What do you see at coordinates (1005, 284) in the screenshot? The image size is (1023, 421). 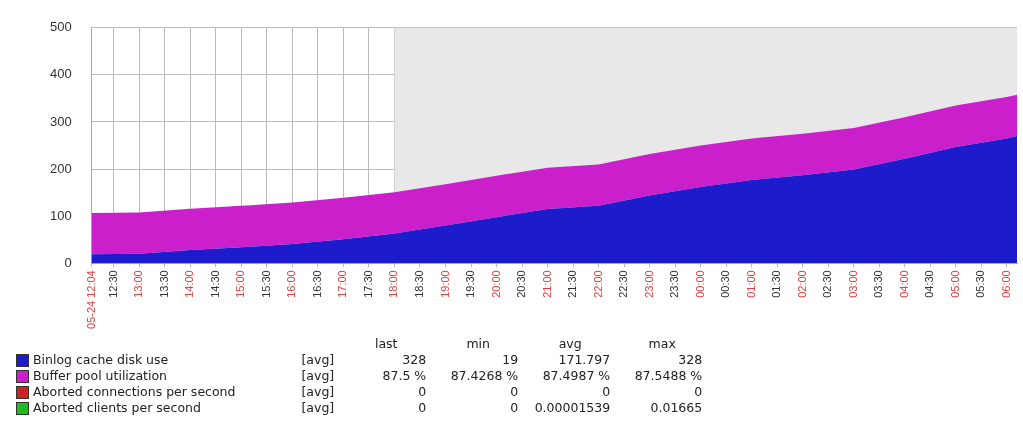 I see `x-tick-label: 06:00` at bounding box center [1005, 284].